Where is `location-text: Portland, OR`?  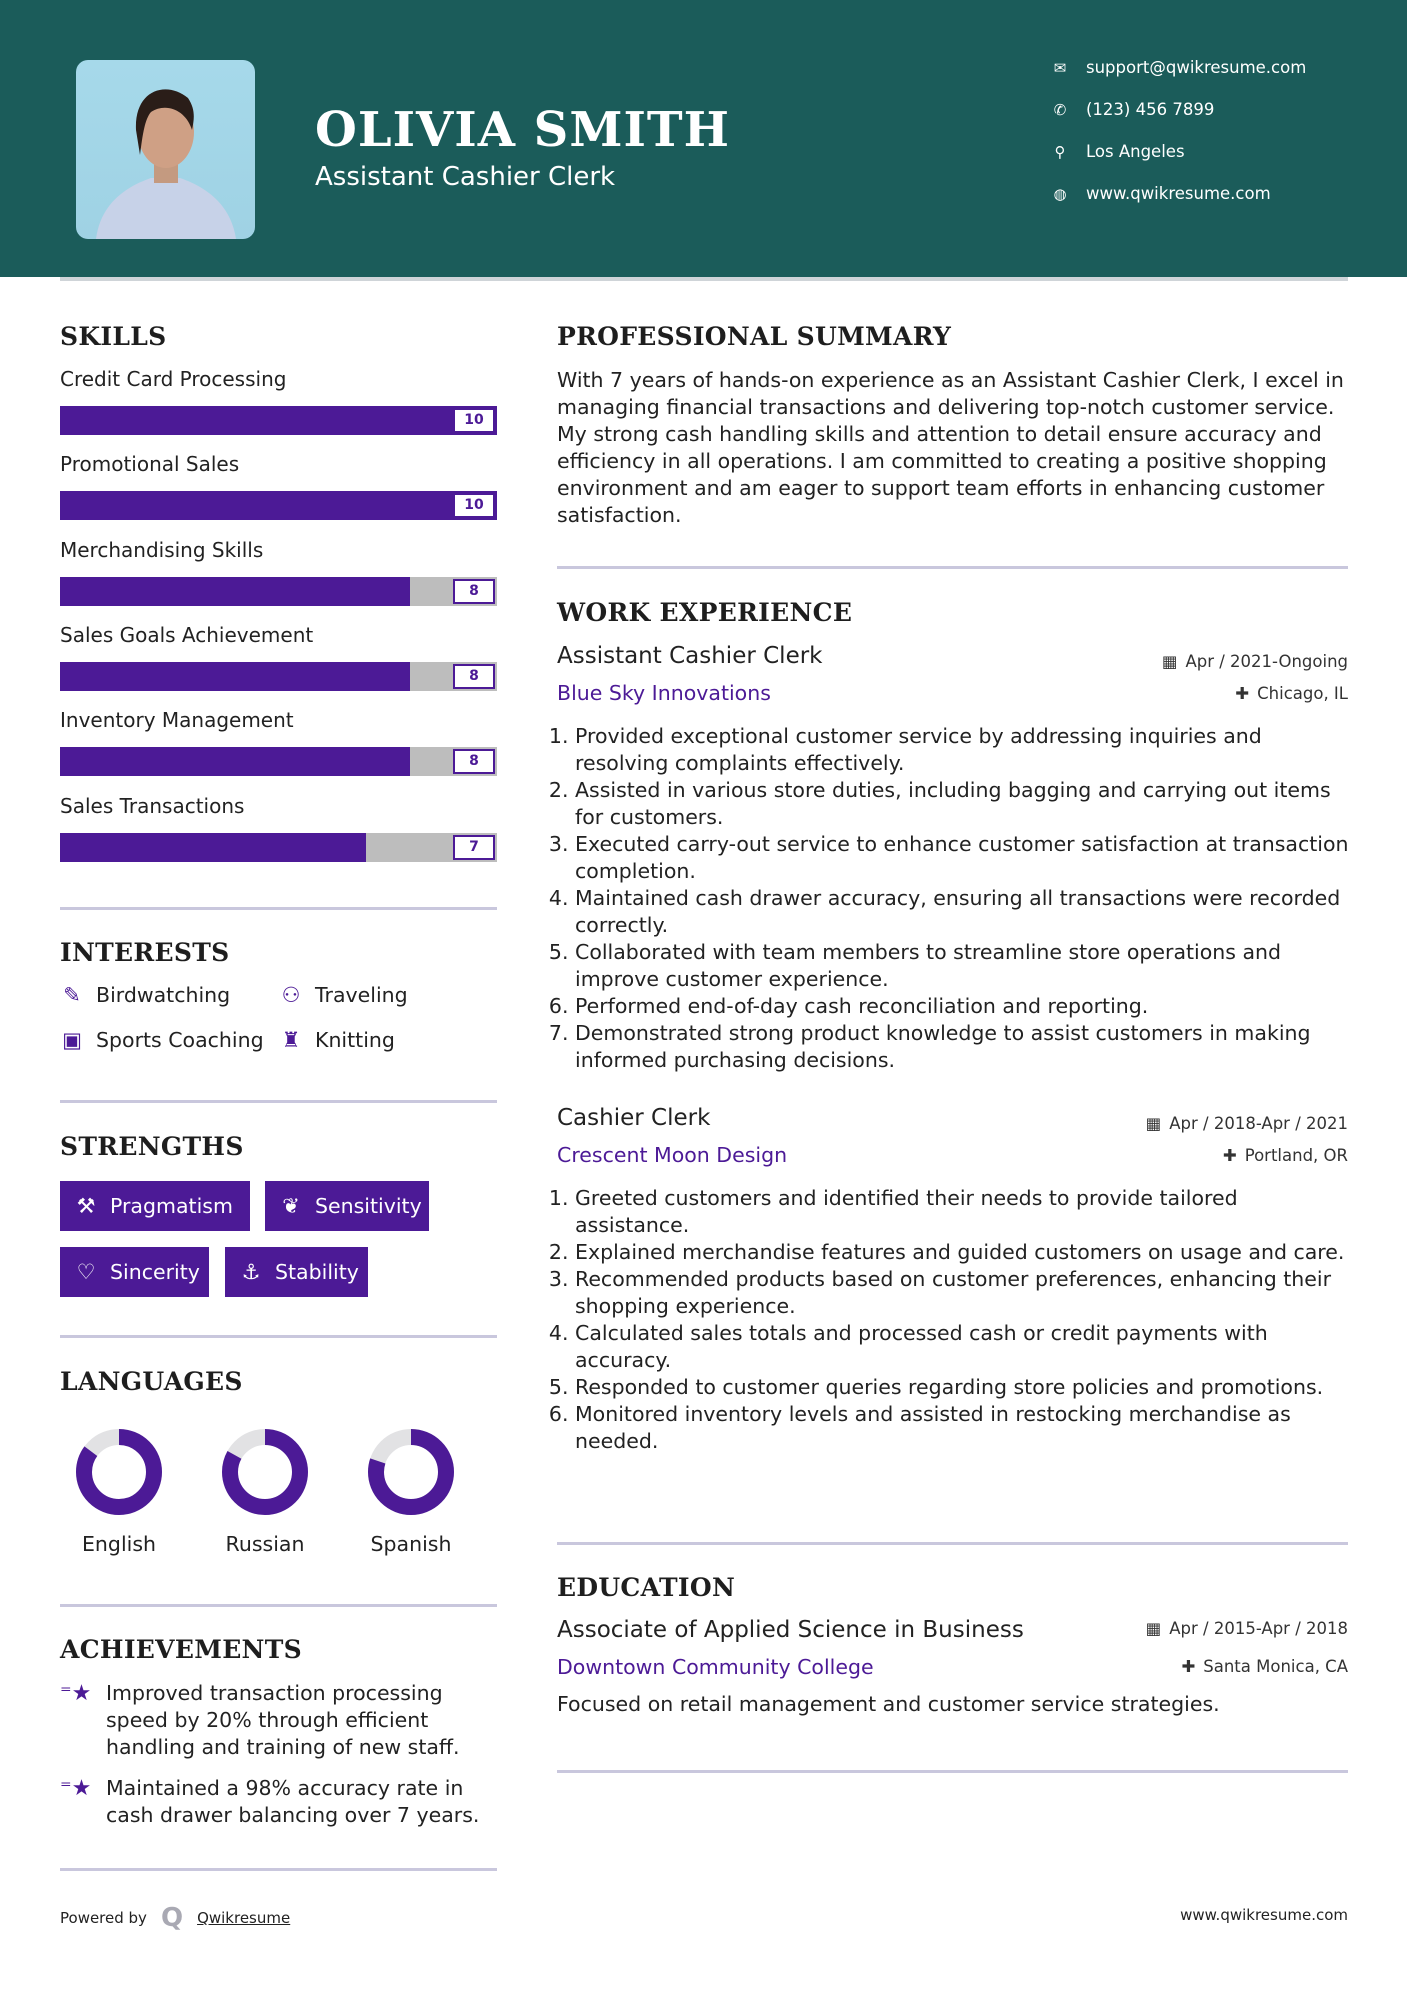 location-text: Portland, OR is located at coordinates (1296, 1155).